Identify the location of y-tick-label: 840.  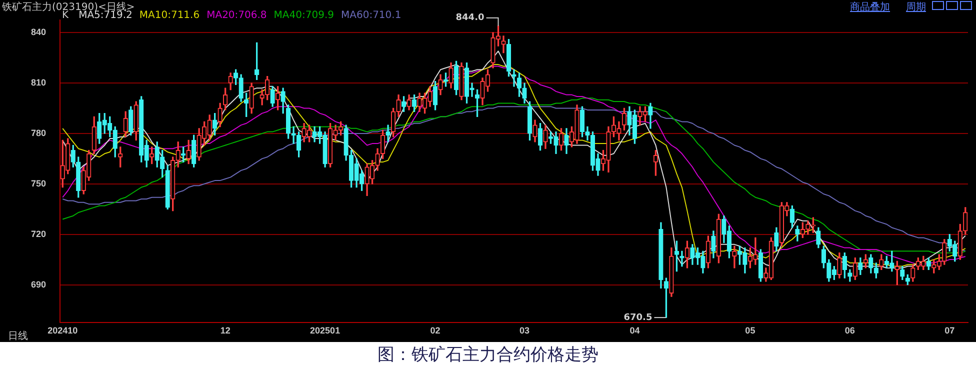
(38, 32).